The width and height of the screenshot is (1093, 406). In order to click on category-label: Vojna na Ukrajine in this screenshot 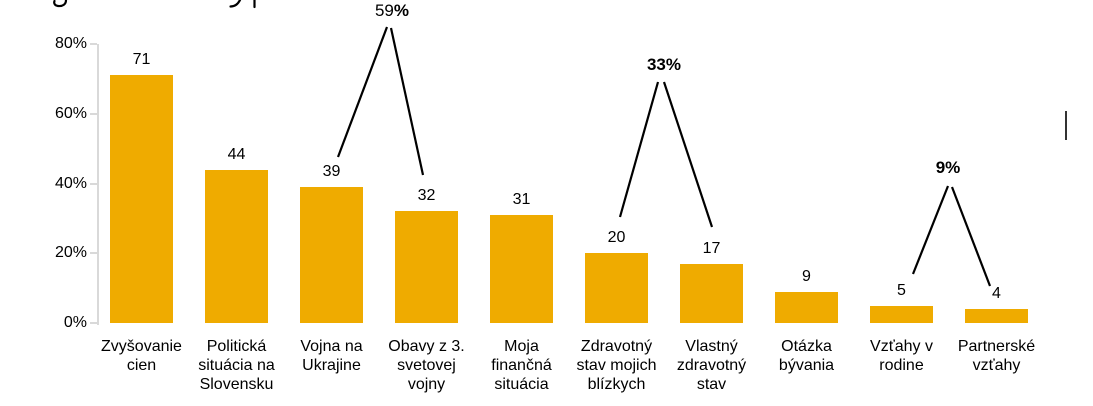, I will do `click(332, 356)`.